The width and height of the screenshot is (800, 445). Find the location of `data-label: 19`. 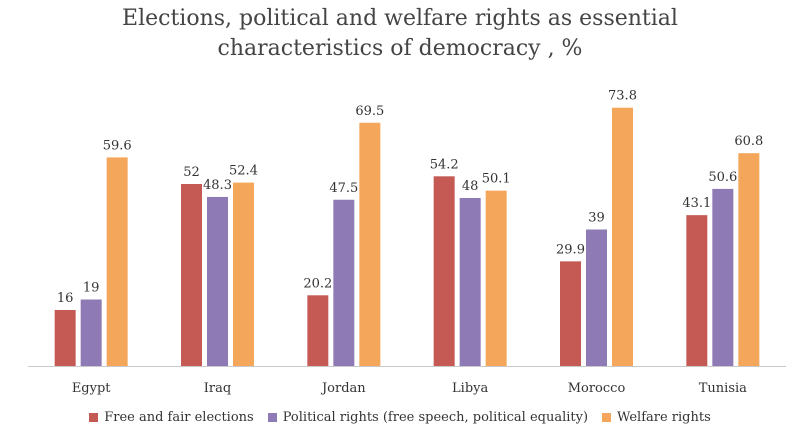

data-label: 19 is located at coordinates (91, 288).